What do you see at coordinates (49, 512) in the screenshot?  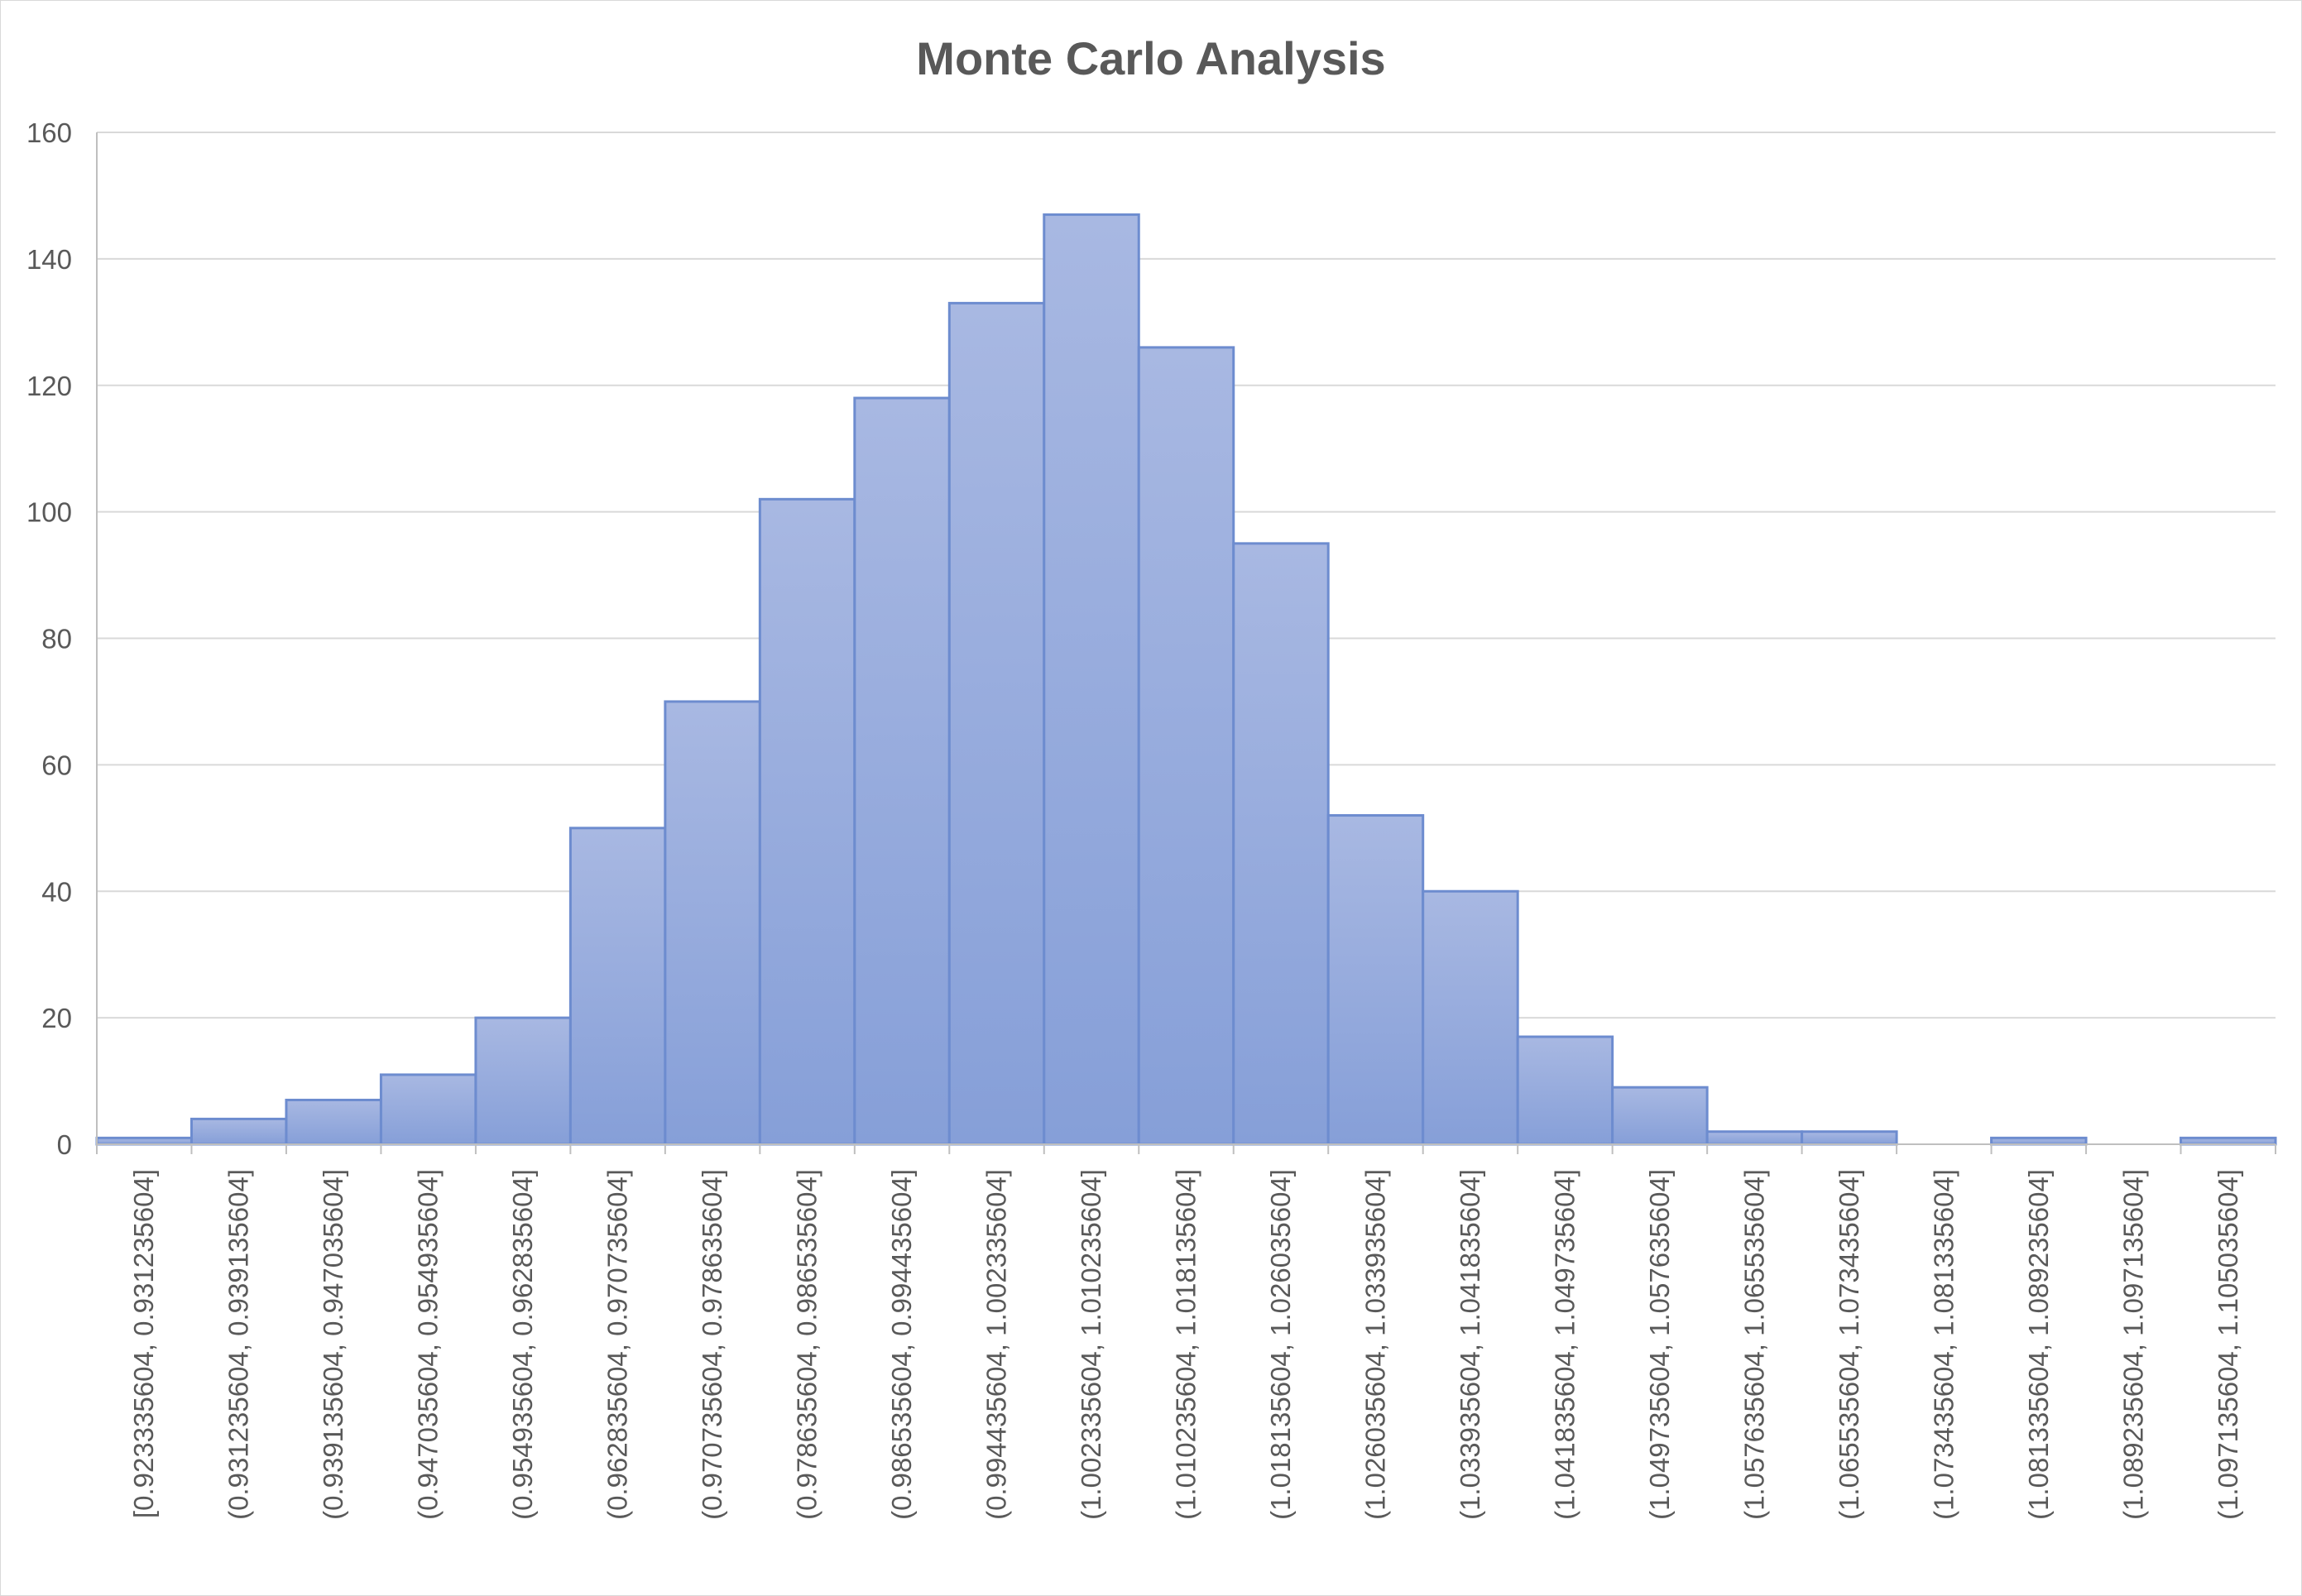 I see `y-tick-label: 100` at bounding box center [49, 512].